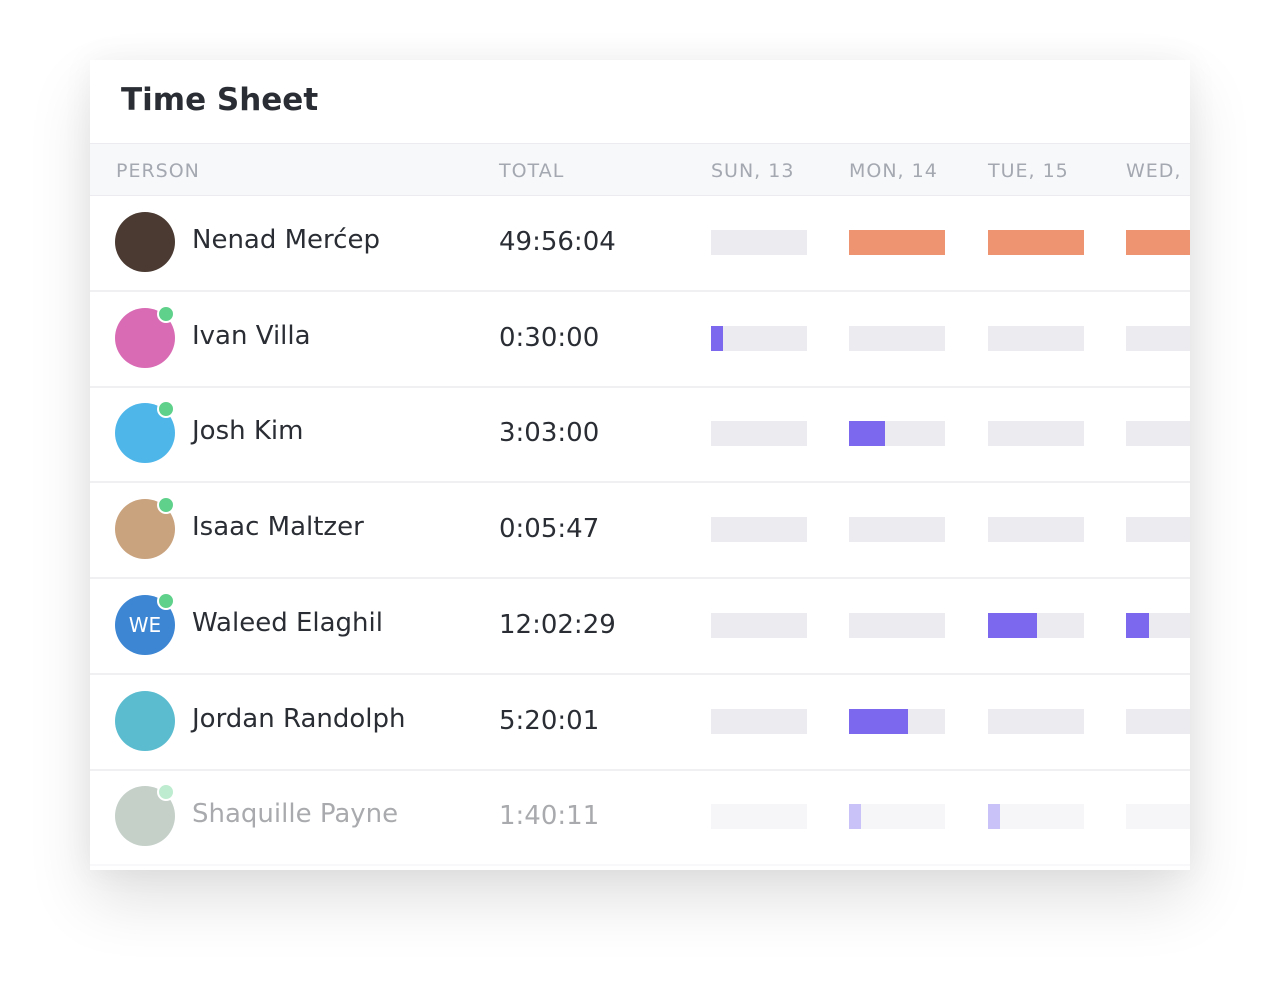 This screenshot has height=990, width=1280. What do you see at coordinates (640, 339) in the screenshot?
I see `person-row: Ivan Villa 0:30:00` at bounding box center [640, 339].